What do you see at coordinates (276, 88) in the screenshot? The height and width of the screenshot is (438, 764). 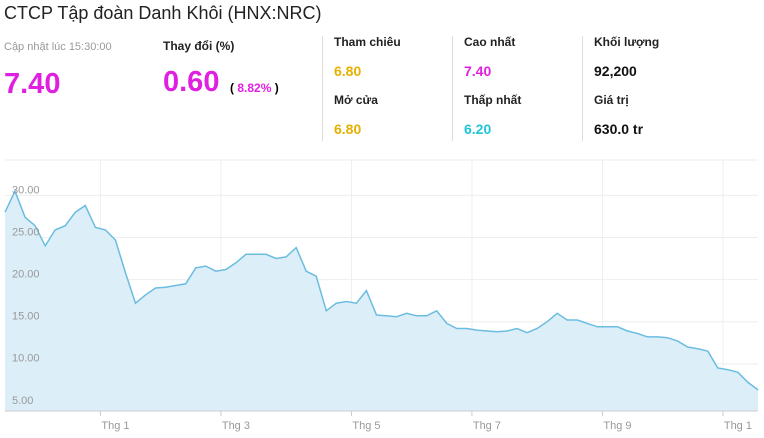 I see `paren: )` at bounding box center [276, 88].